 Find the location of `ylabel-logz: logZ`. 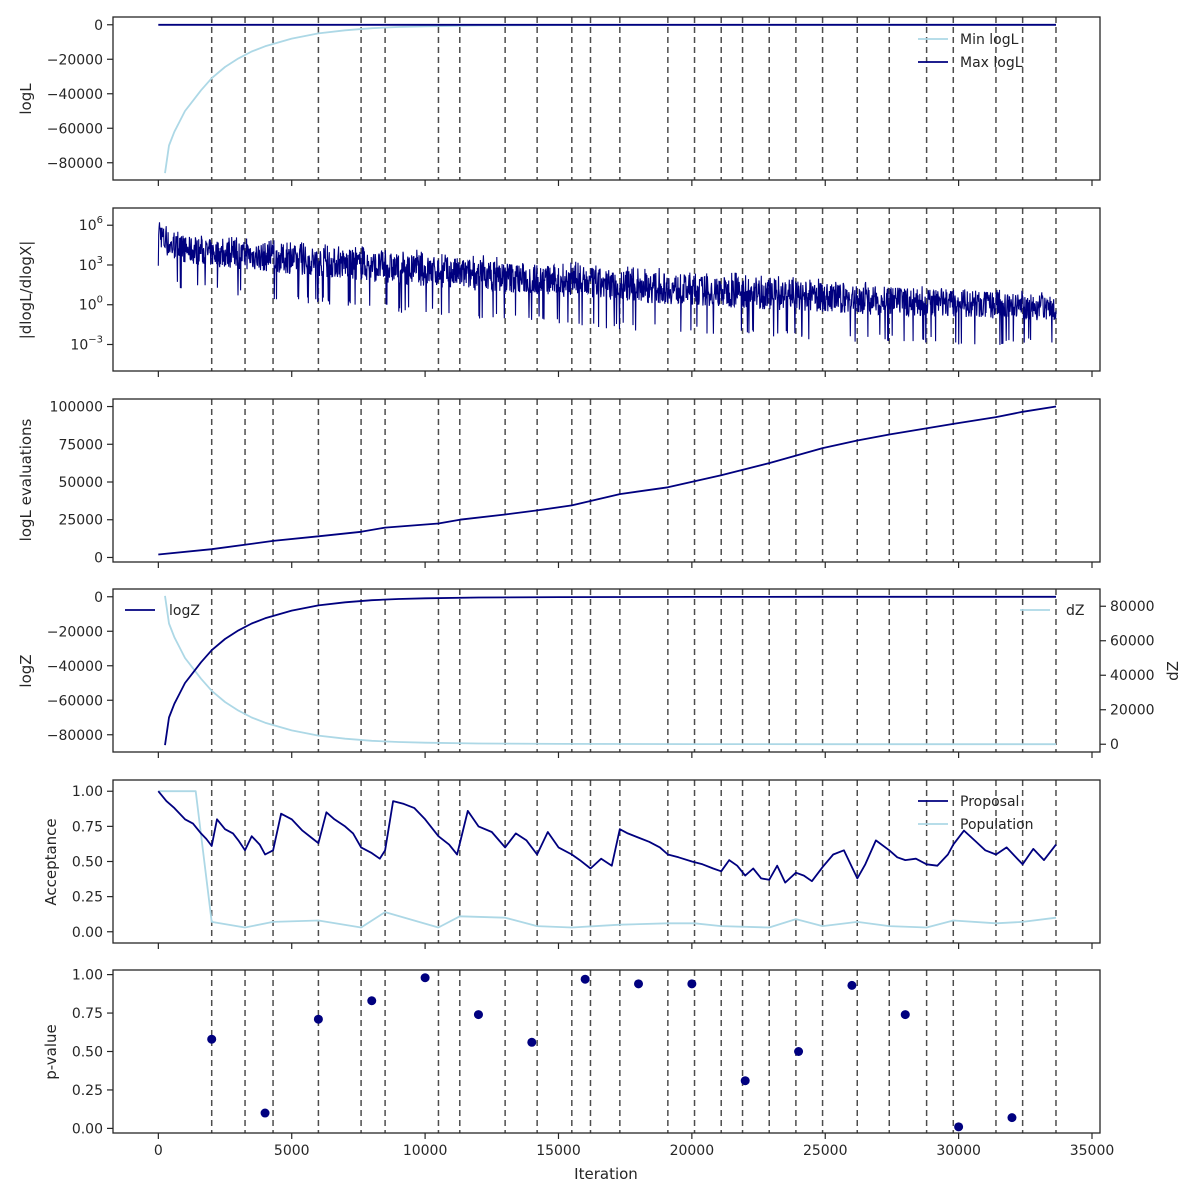

ylabel-logz: logZ is located at coordinates (26, 670).